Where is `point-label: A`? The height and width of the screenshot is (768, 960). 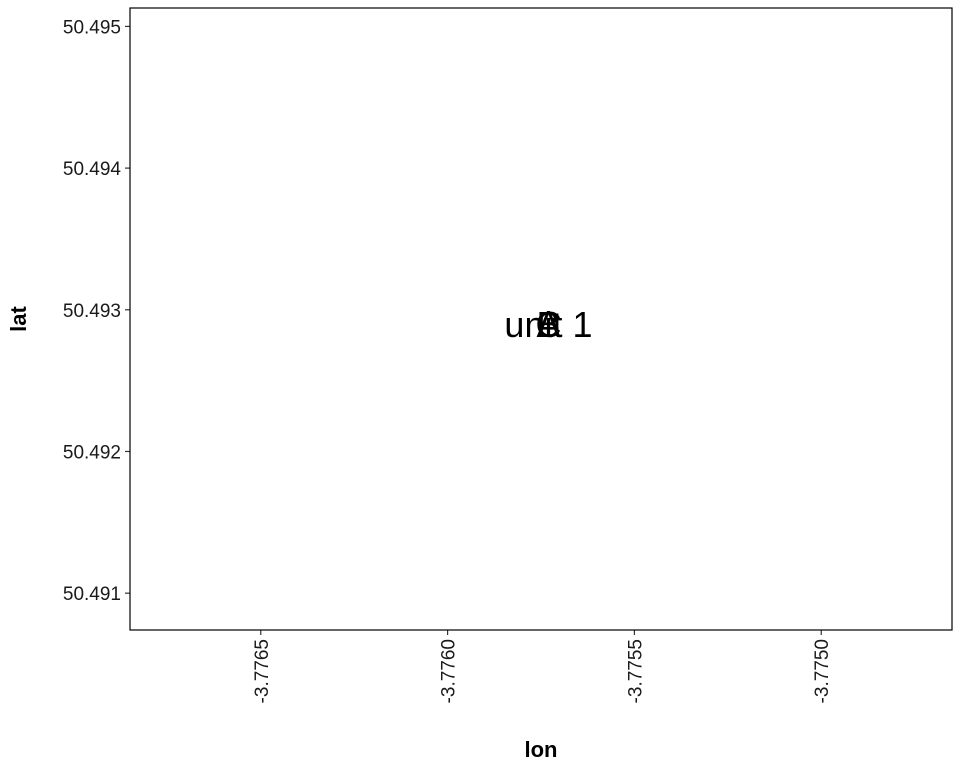 point-label: A is located at coordinates (548, 324).